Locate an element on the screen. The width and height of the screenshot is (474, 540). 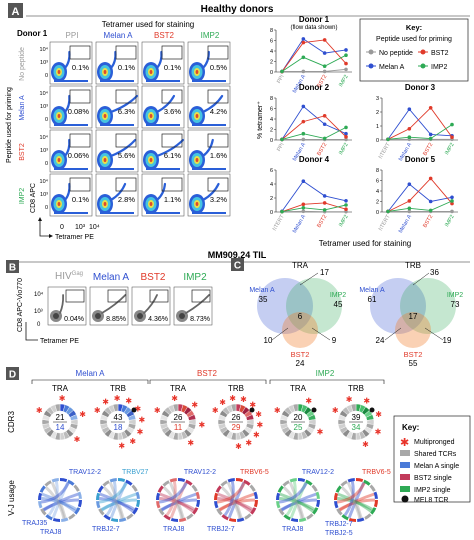
col-melan-a: Melan A is located at coordinates (119, 35).